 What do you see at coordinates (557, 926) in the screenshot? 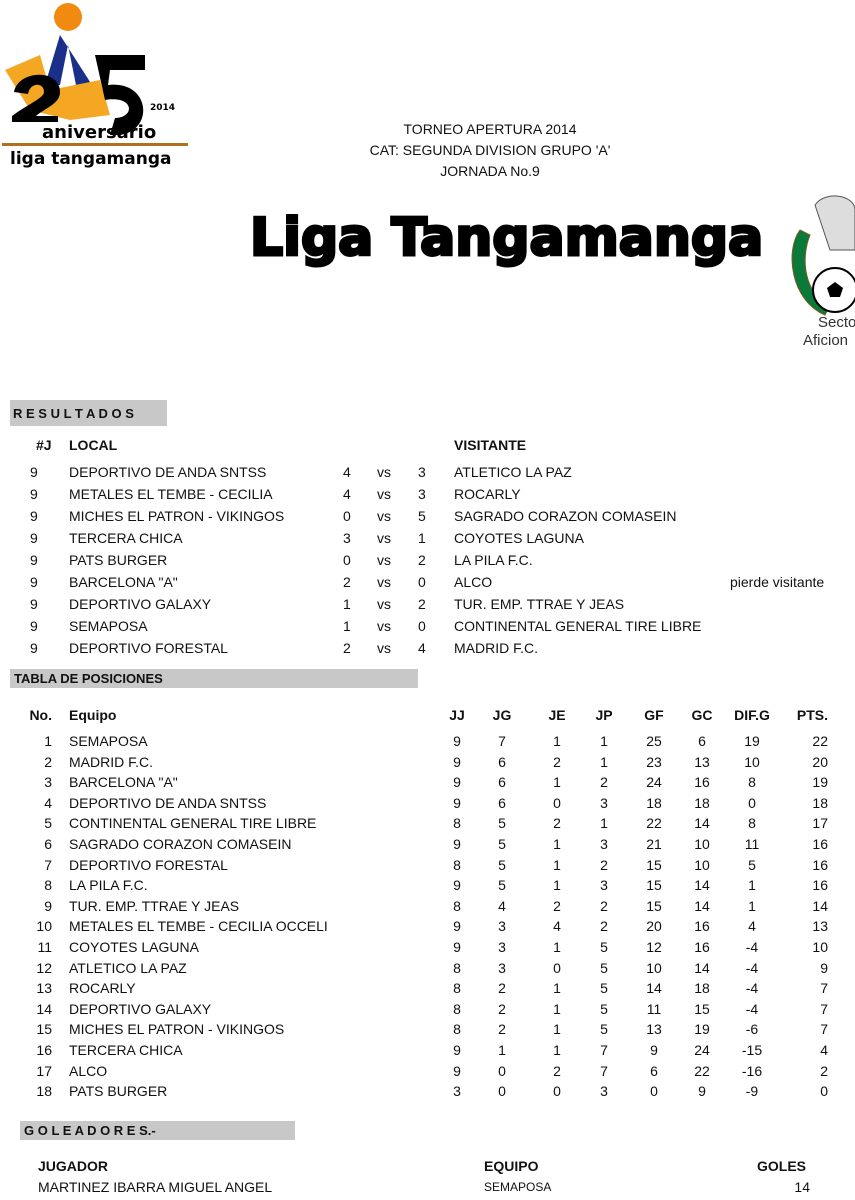
I see `je: 4` at bounding box center [557, 926].